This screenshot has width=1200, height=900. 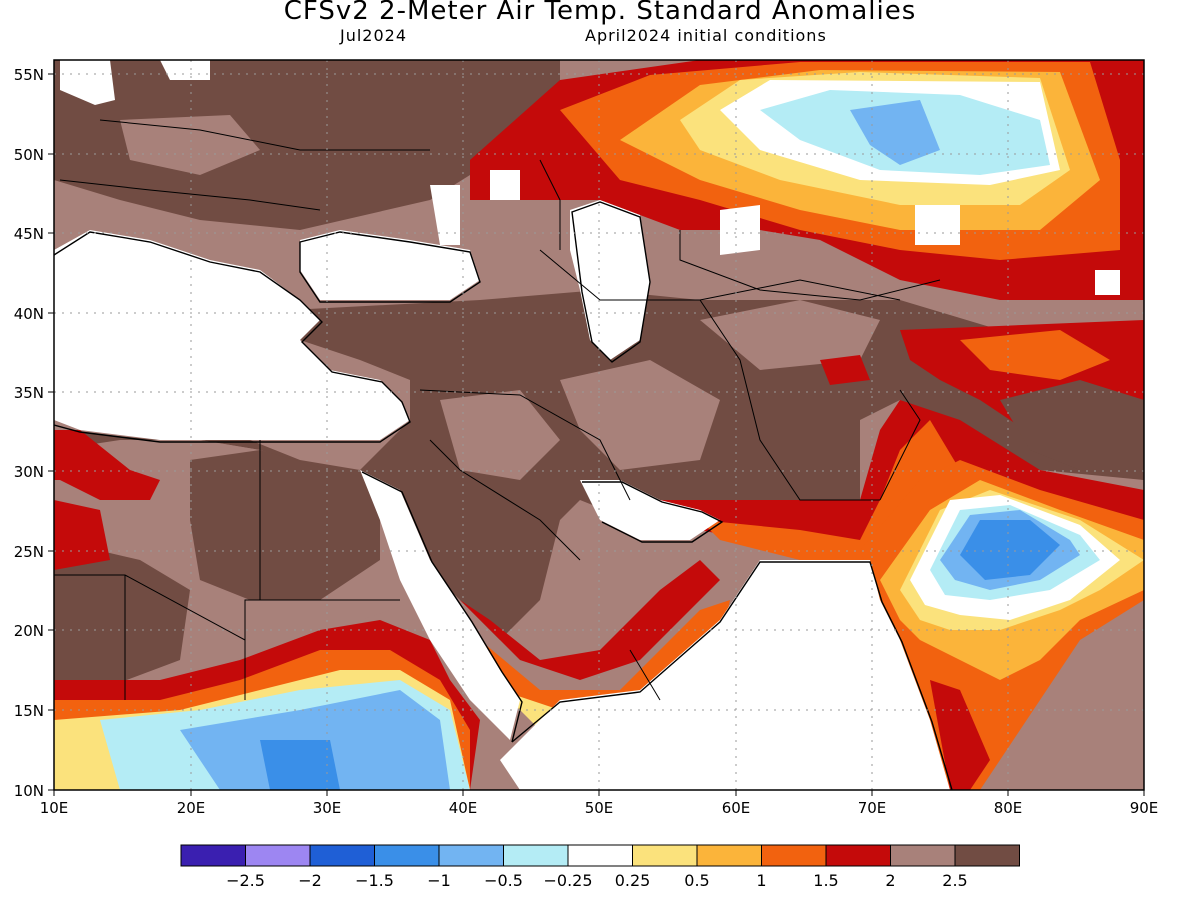 I want to click on lat-label: 25N, so click(x=29, y=552).